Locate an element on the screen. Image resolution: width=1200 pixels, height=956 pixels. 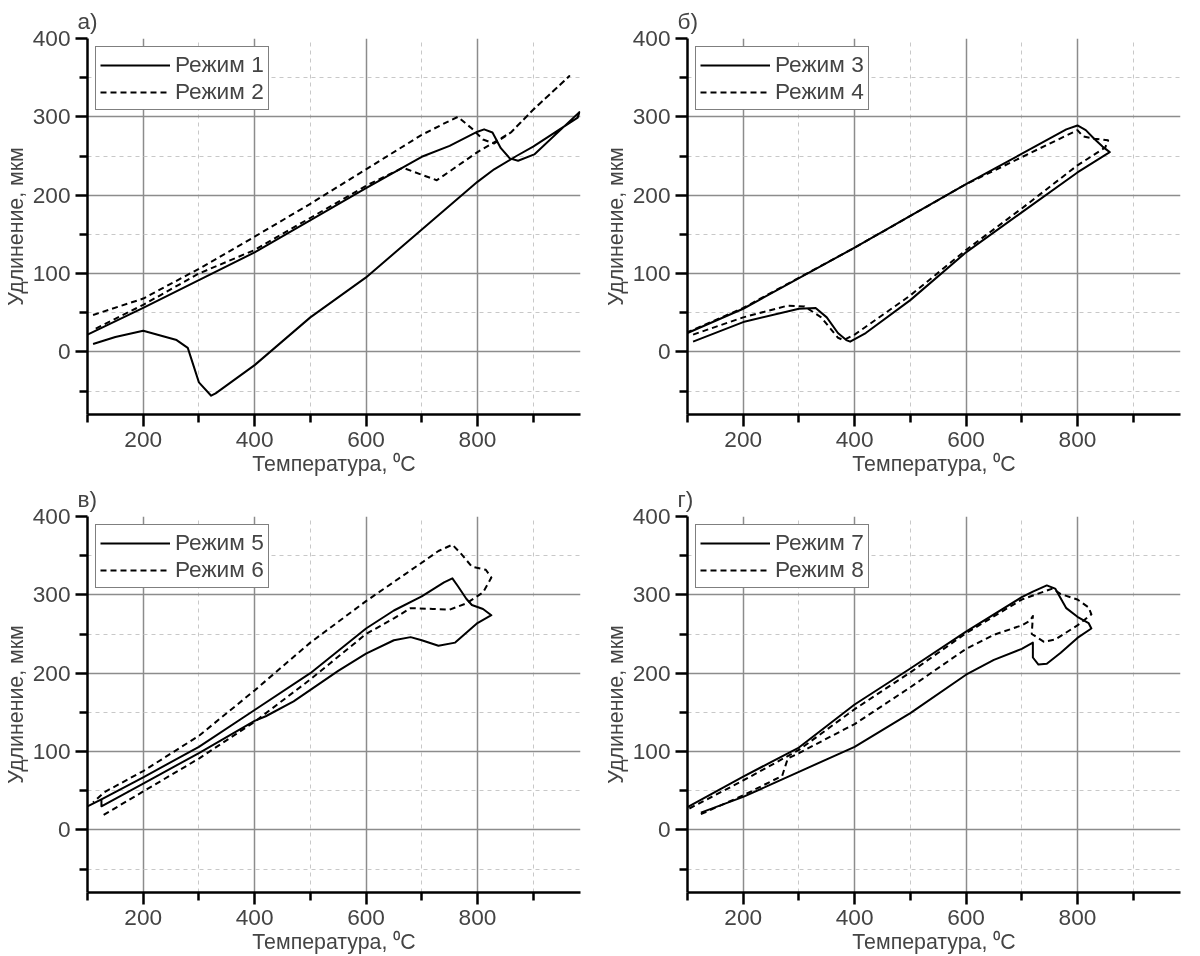
legend-label: Режим 8 is located at coordinates (819, 569).